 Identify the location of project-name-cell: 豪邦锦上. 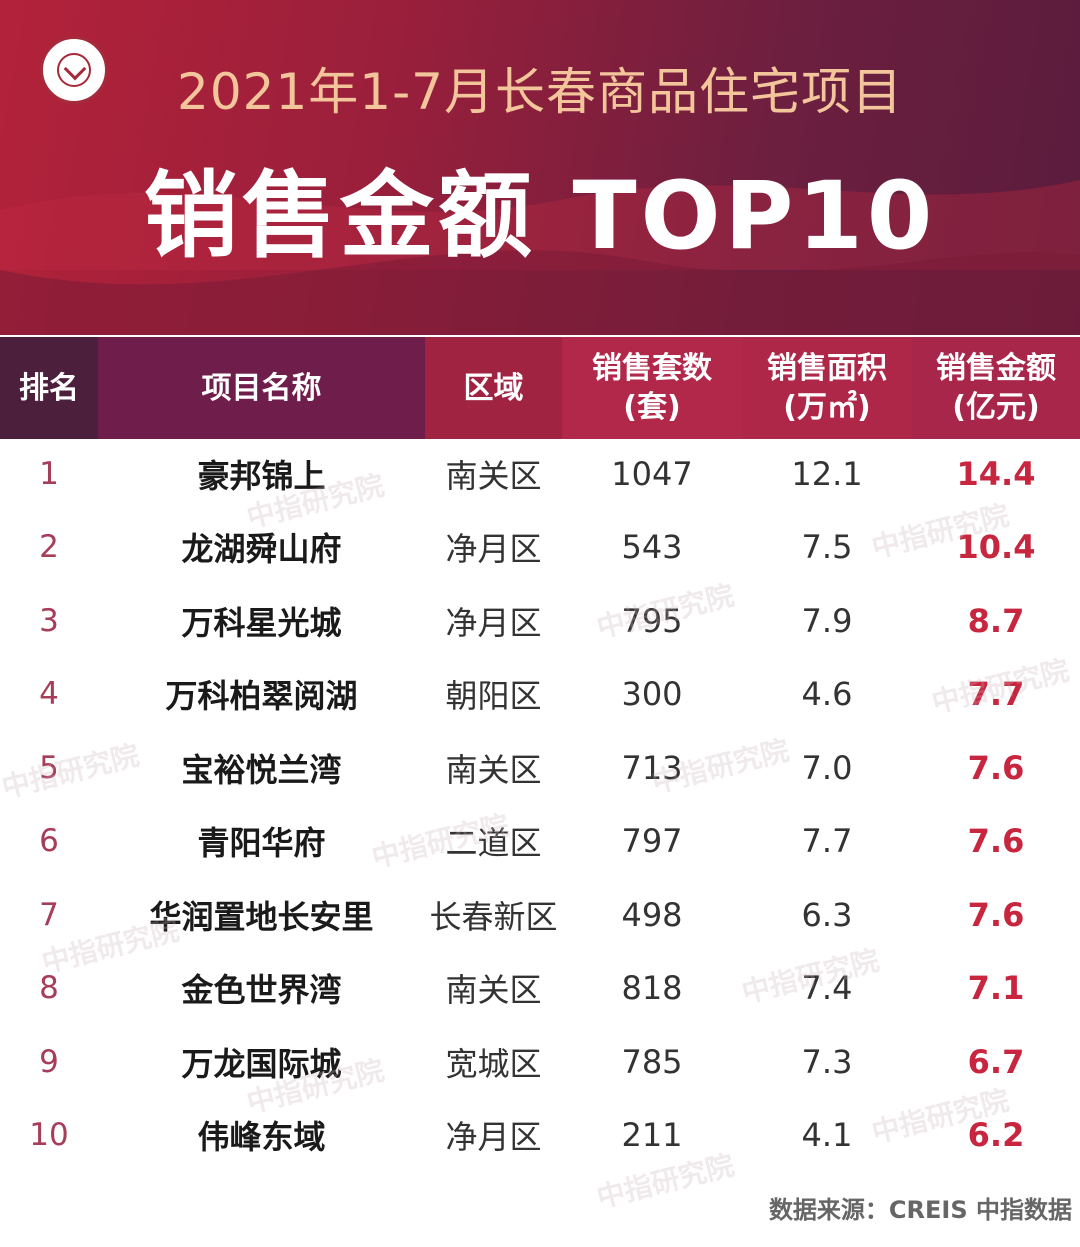
(261, 475).